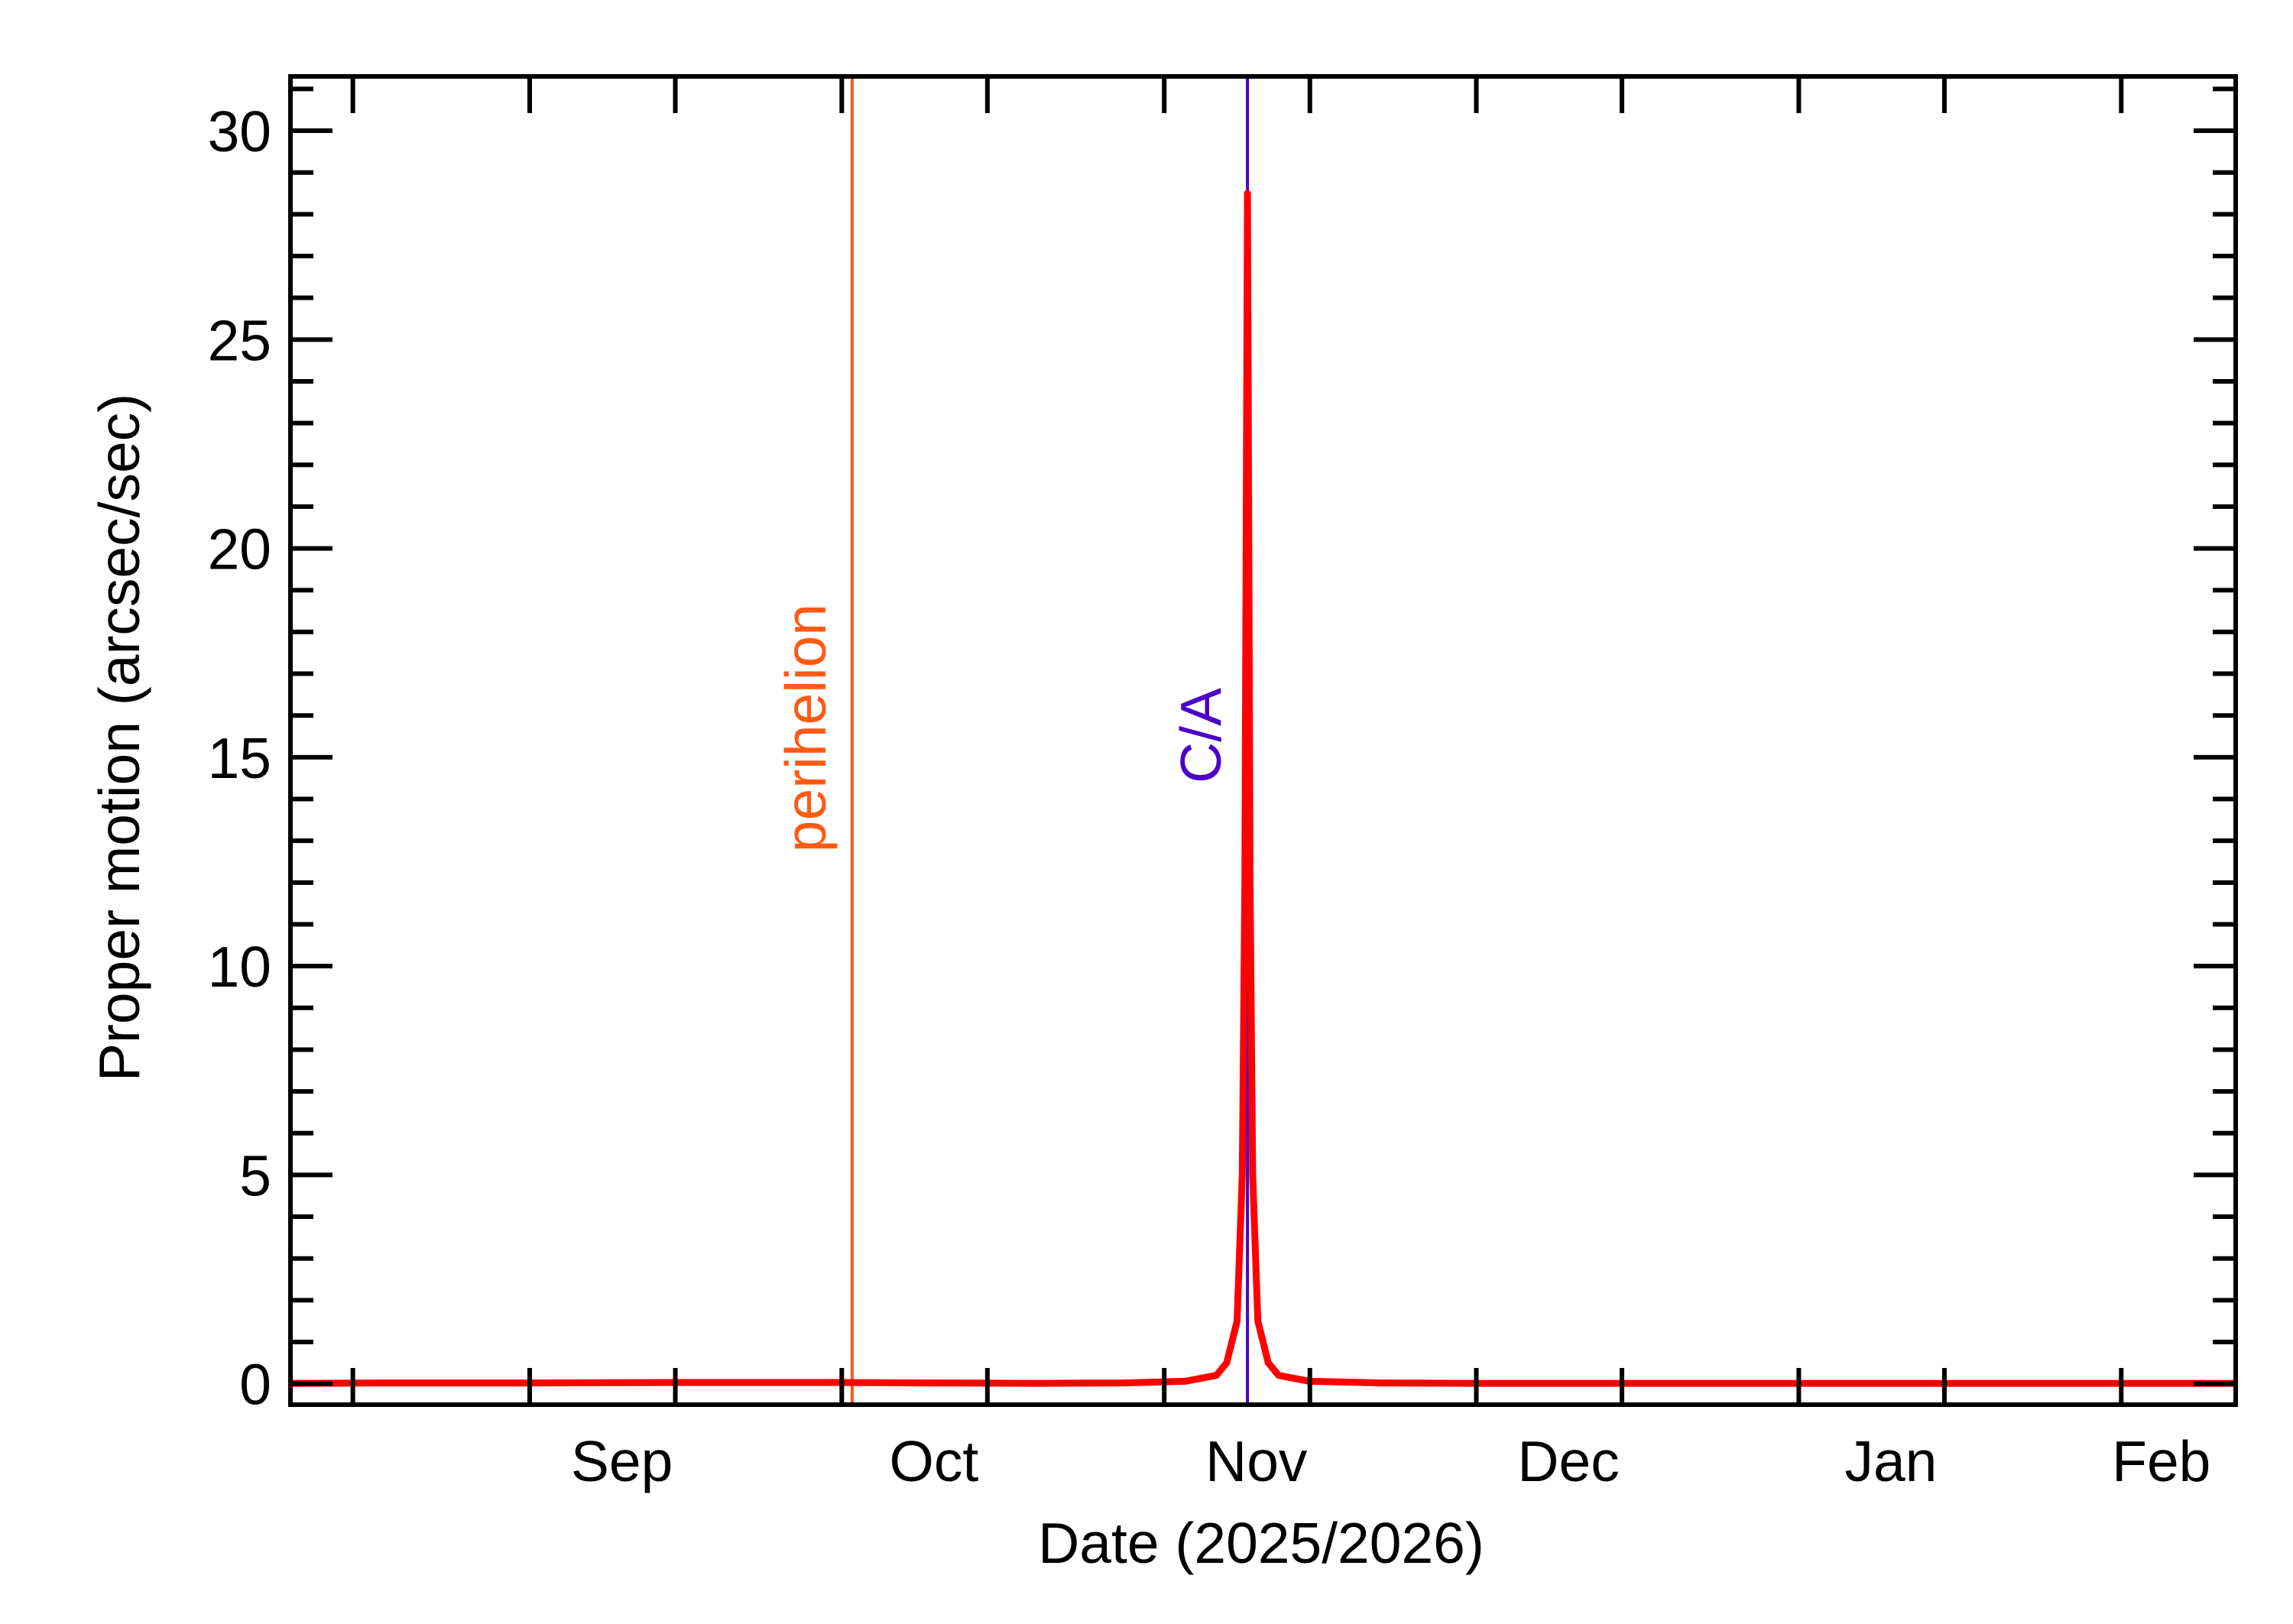 The image size is (2293, 1624). I want to click on y-tick-label: 0, so click(255, 1385).